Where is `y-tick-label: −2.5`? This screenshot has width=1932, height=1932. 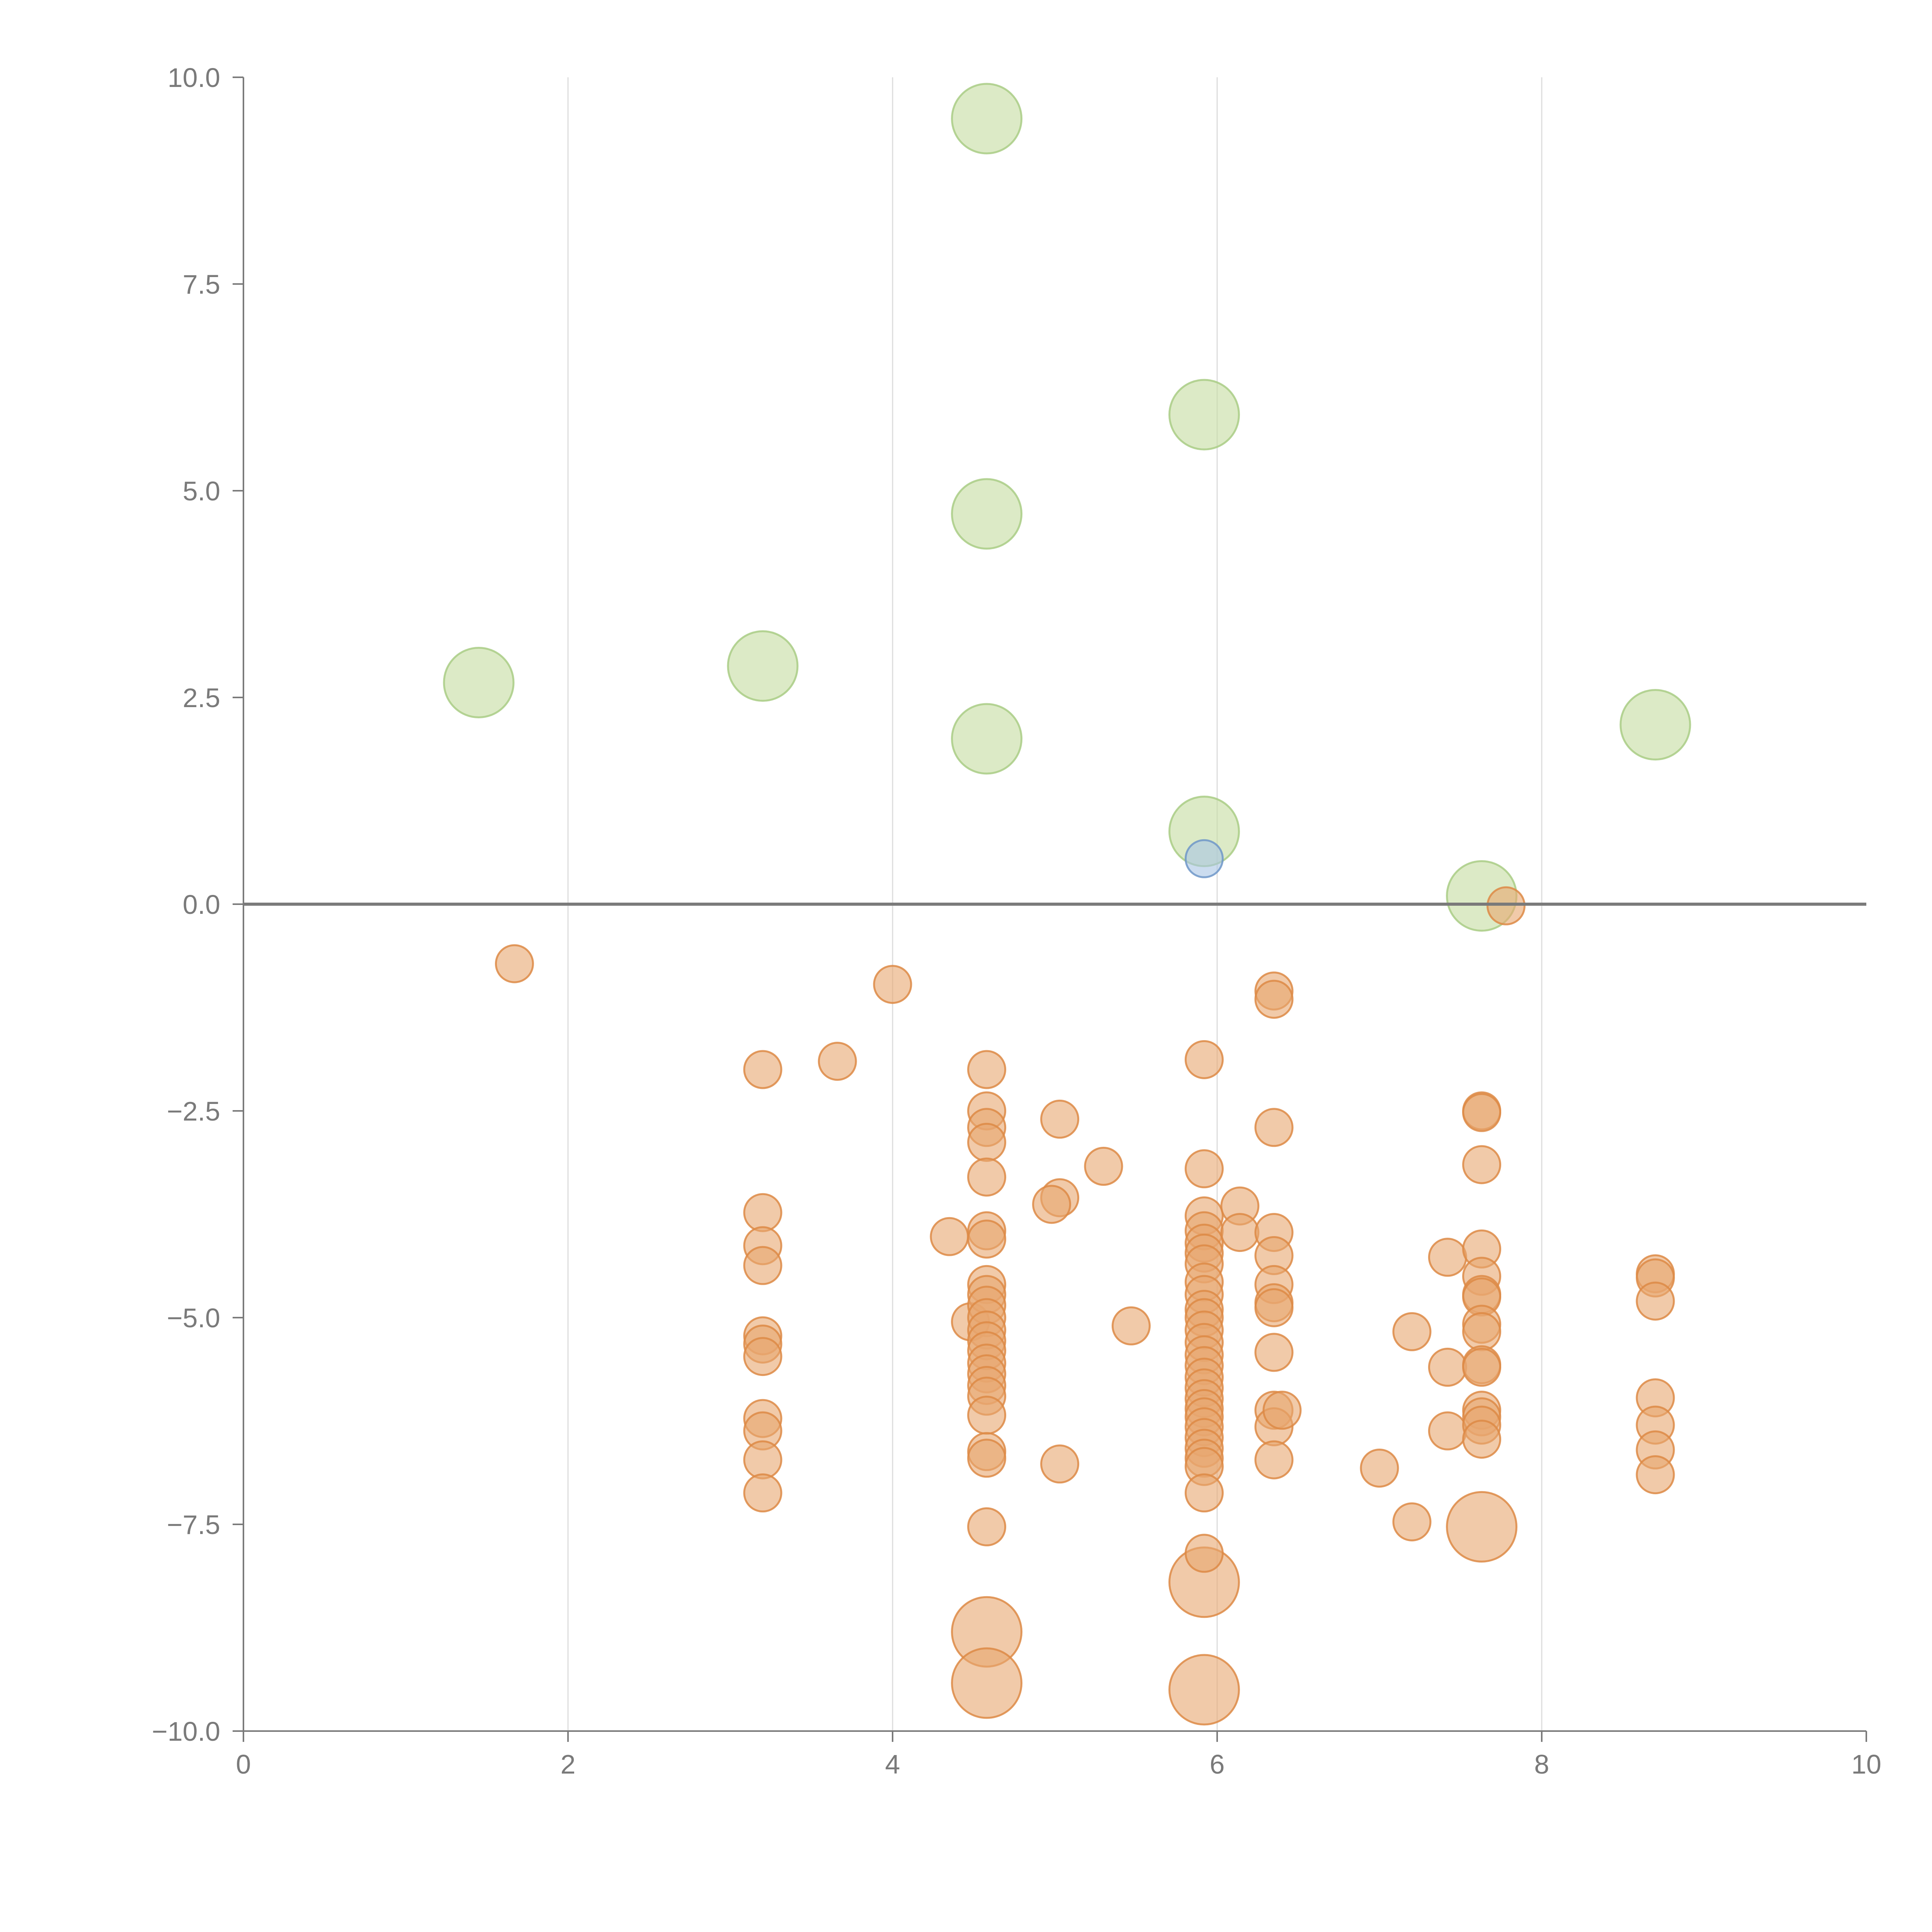 y-tick-label: −2.5 is located at coordinates (193, 1111).